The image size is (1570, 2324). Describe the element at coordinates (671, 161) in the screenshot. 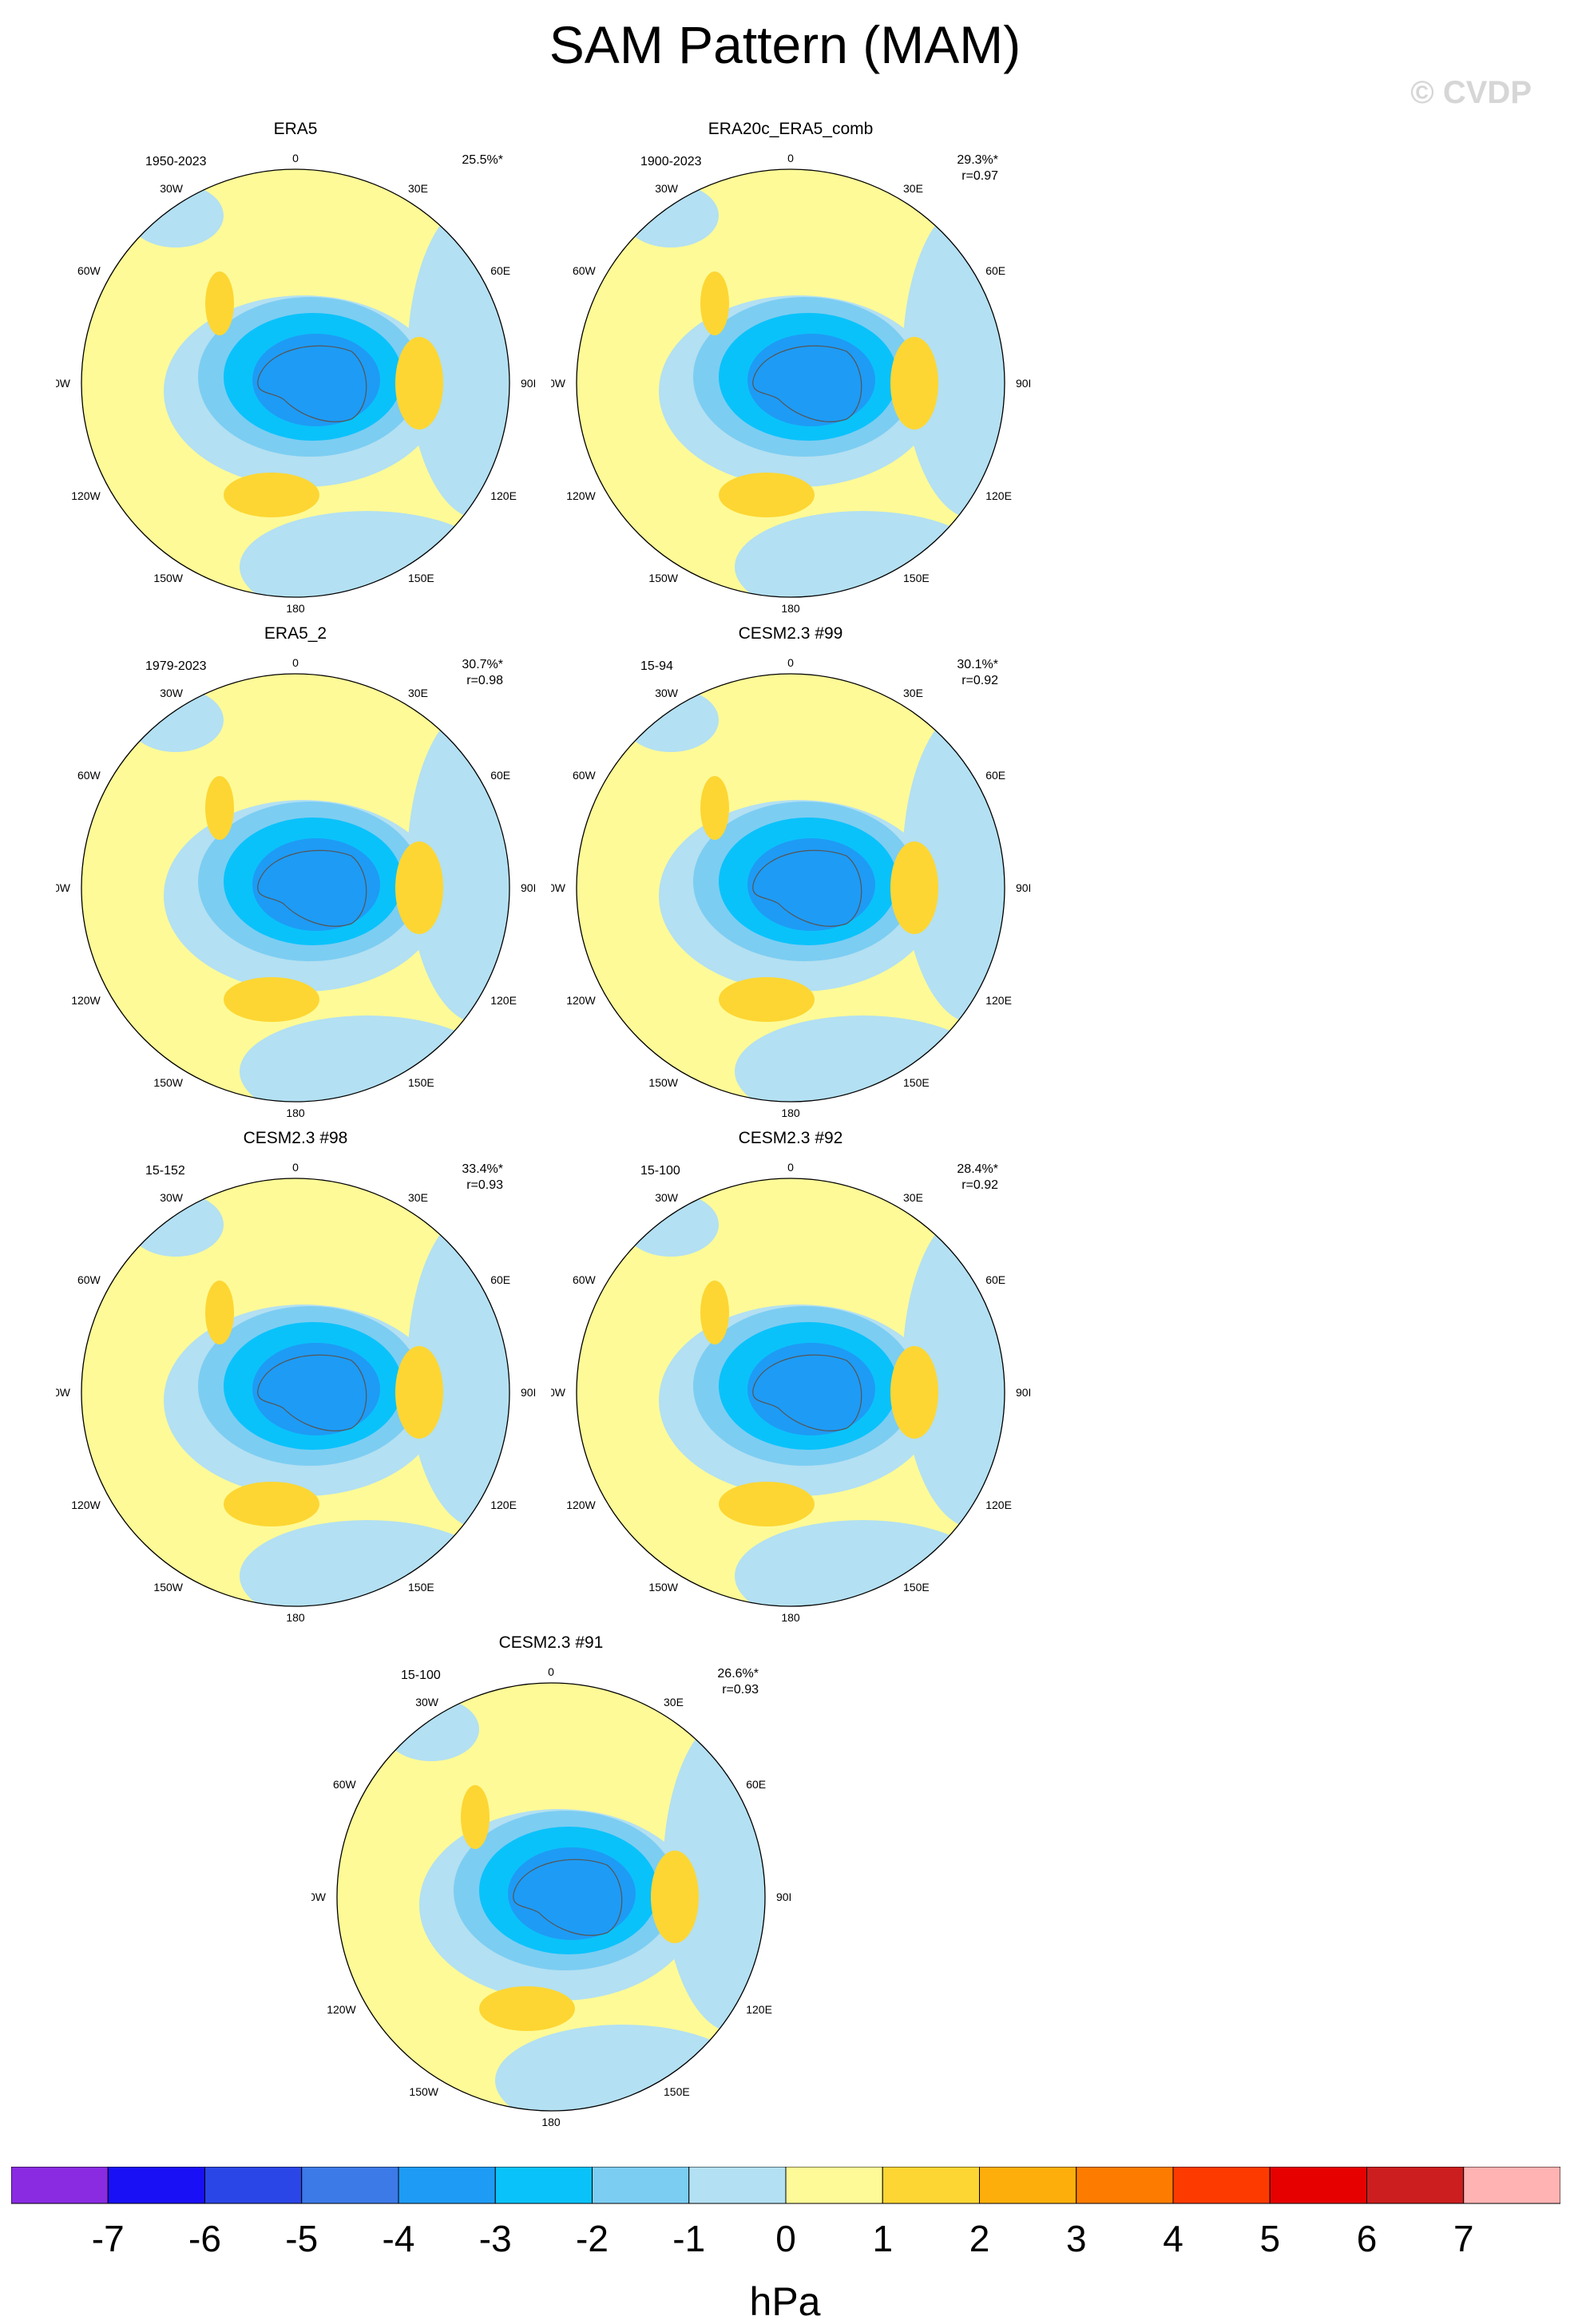

I see `panel-period: 1900-2023` at that location.